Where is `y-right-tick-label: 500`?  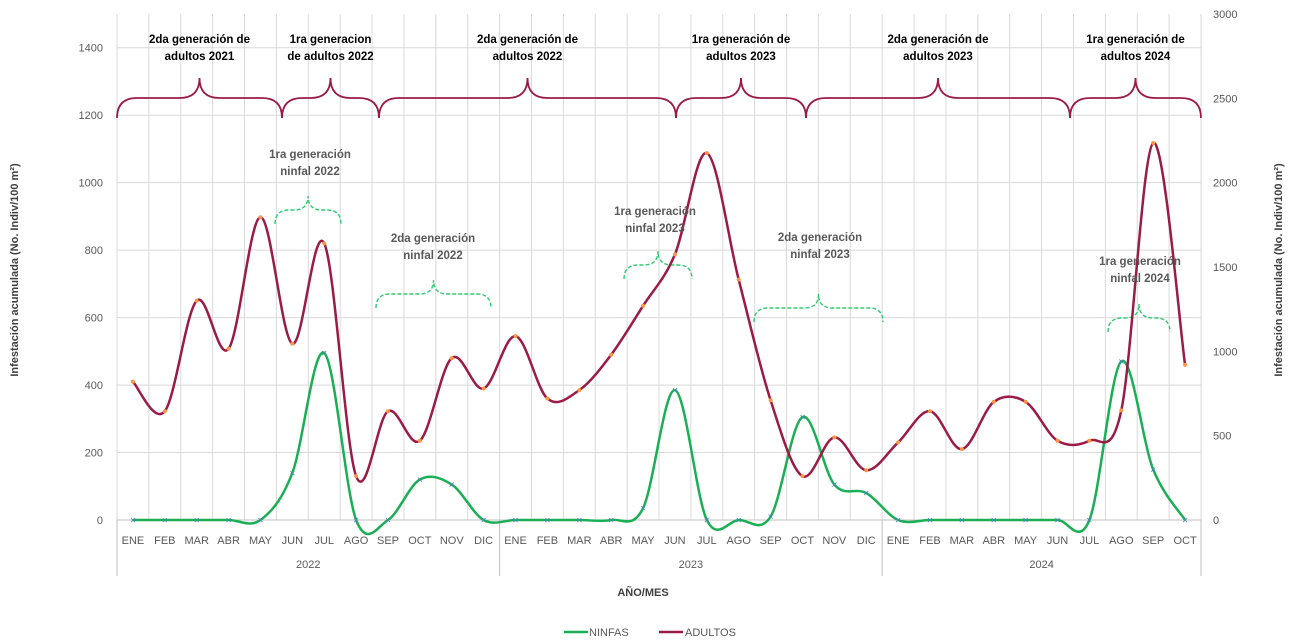 y-right-tick-label: 500 is located at coordinates (1222, 437).